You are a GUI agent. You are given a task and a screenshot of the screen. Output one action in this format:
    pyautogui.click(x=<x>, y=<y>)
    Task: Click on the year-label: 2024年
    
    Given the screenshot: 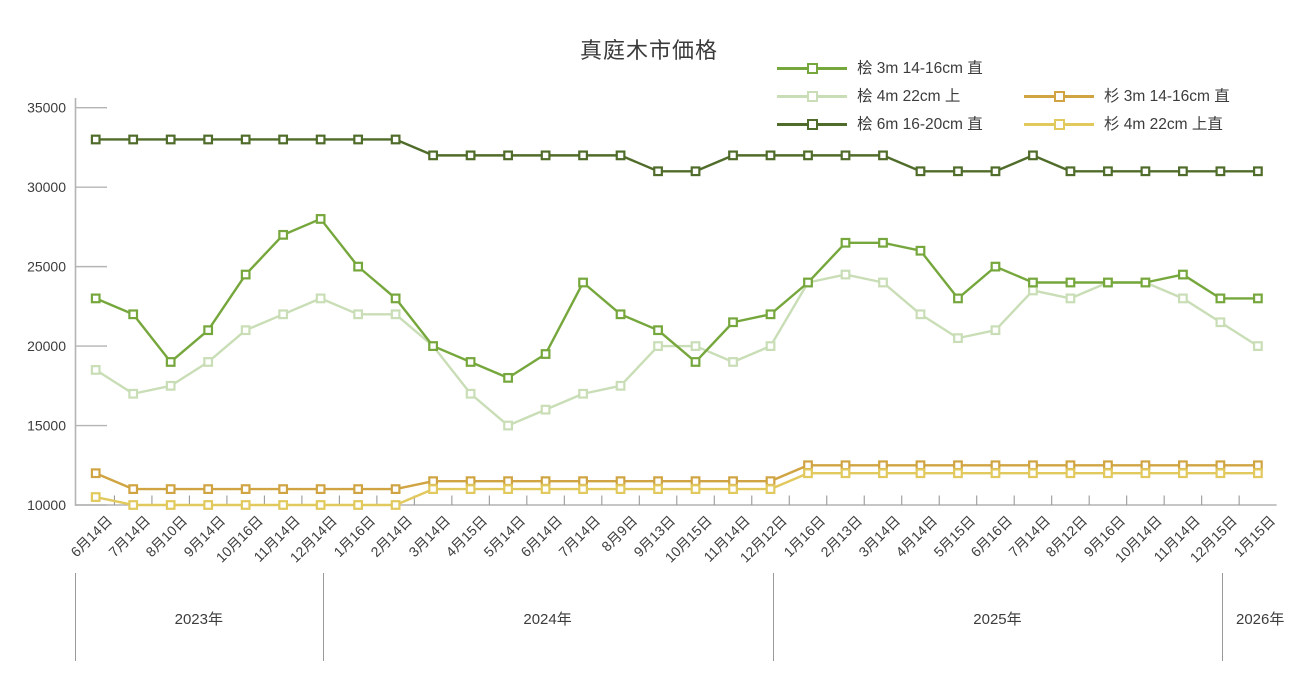 What is the action you would take?
    pyautogui.click(x=547, y=619)
    